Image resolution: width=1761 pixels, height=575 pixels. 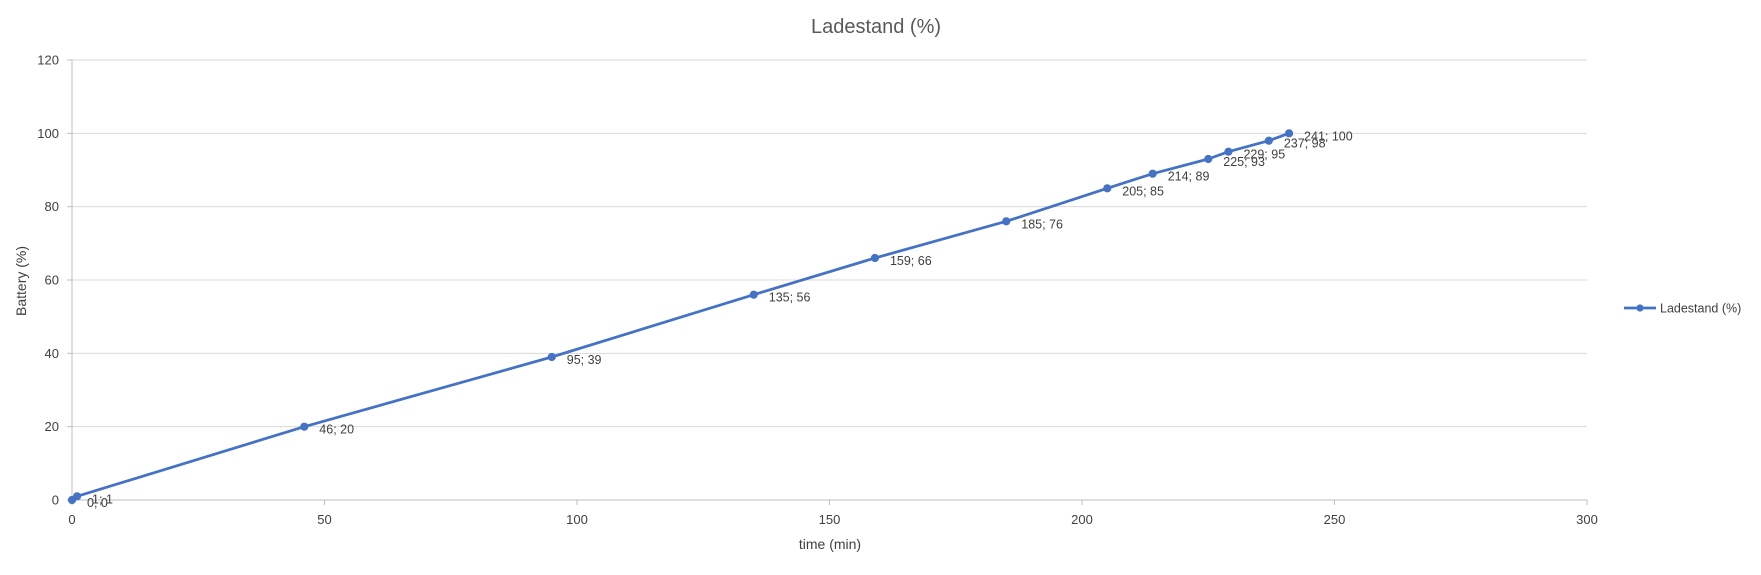 What do you see at coordinates (55, 500) in the screenshot?
I see `y-tick-label: 0` at bounding box center [55, 500].